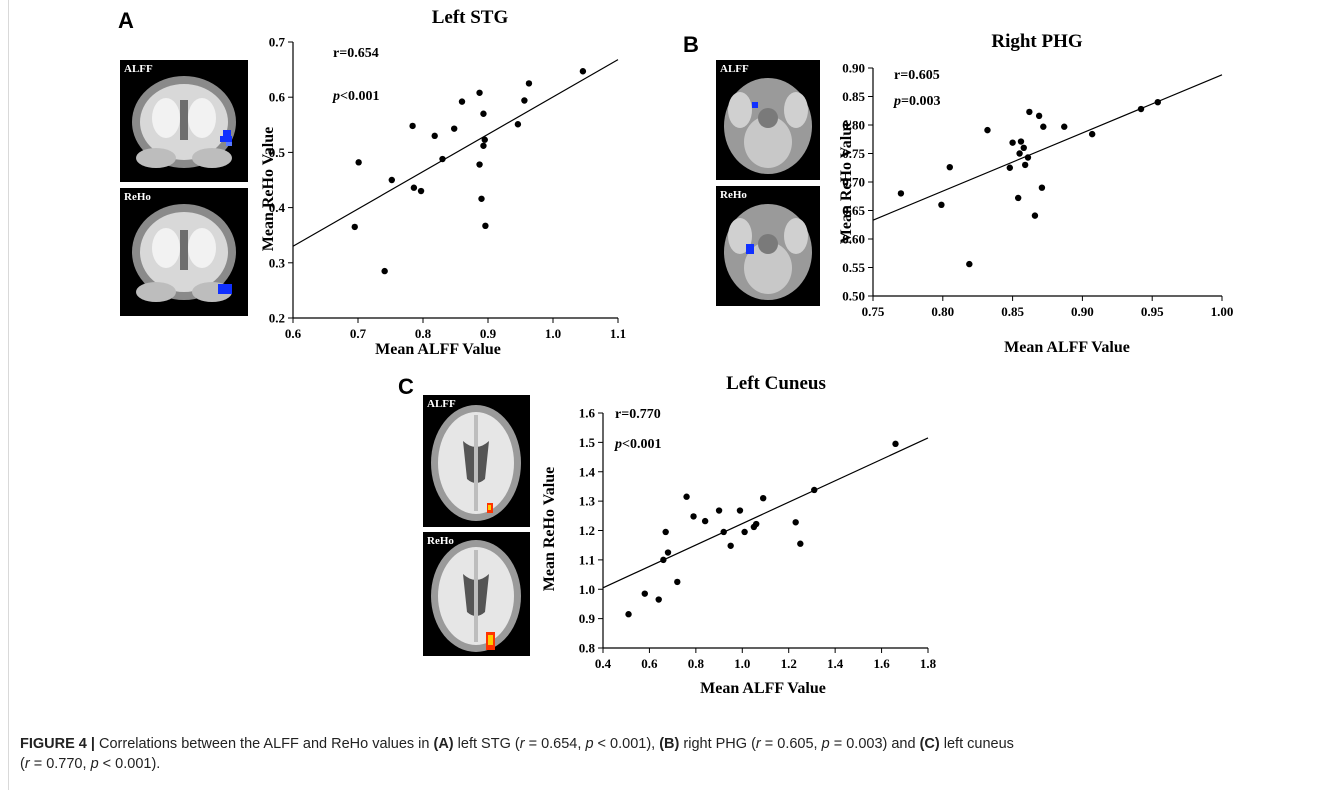 The height and width of the screenshot is (790, 1341). Describe the element at coordinates (277, 207) in the screenshot. I see `y-tick-label: 0.4` at that location.